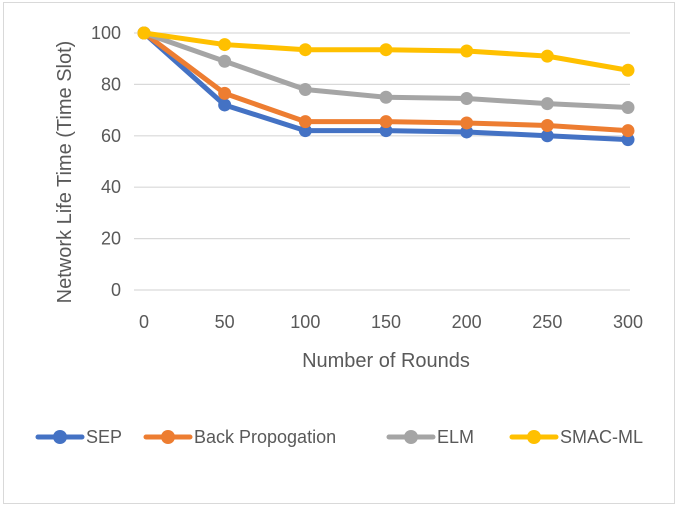  What do you see at coordinates (116, 290) in the screenshot?
I see `y-tick-label: 0` at bounding box center [116, 290].